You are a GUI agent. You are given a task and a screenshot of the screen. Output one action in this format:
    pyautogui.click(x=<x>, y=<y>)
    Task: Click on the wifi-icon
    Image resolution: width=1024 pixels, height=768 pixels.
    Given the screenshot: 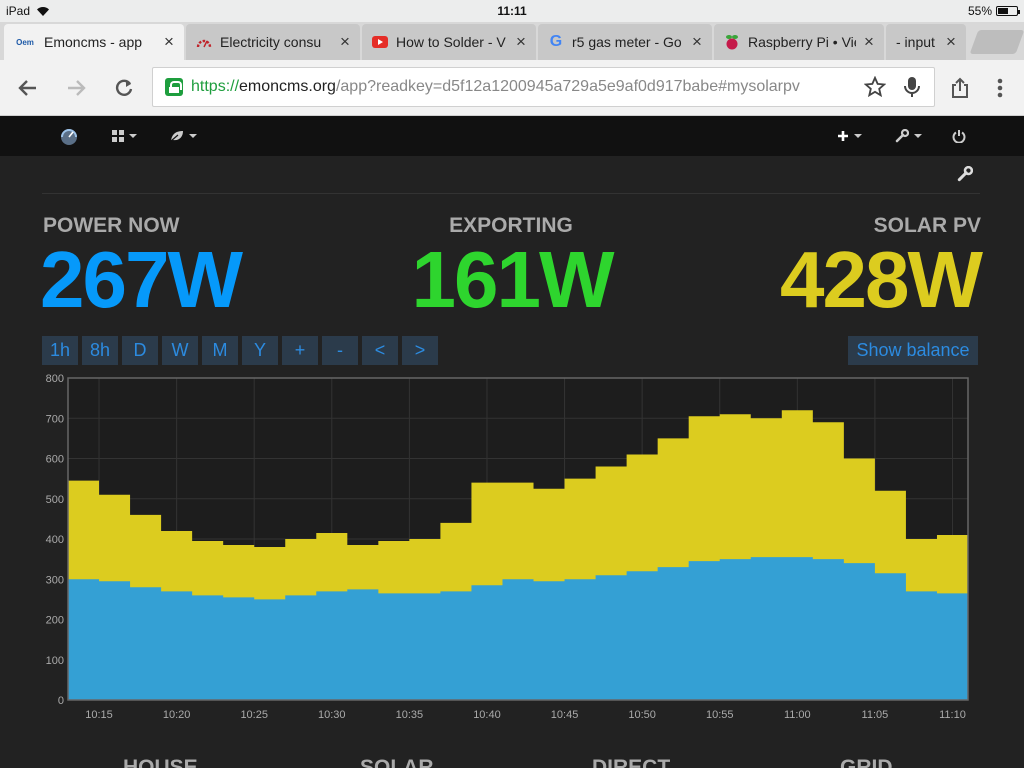 What is the action you would take?
    pyautogui.click(x=43, y=11)
    